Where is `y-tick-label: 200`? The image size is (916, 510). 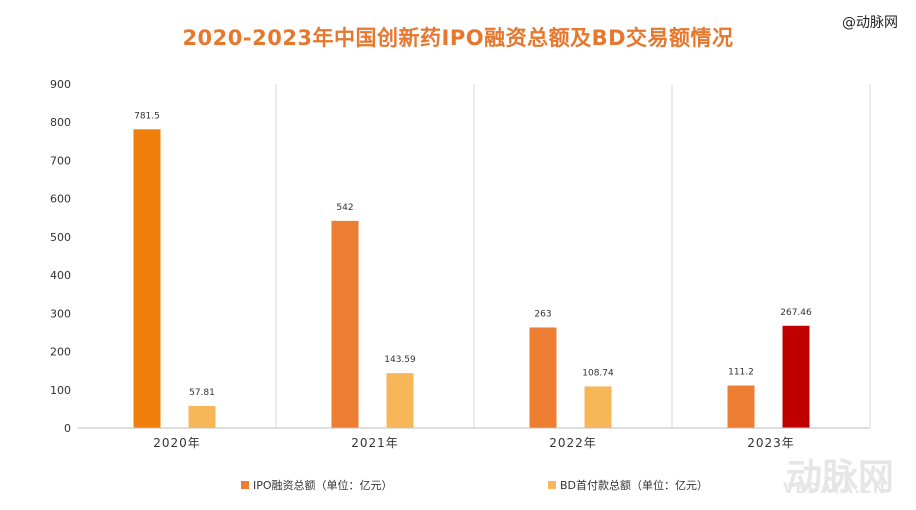 y-tick-label: 200 is located at coordinates (60, 352).